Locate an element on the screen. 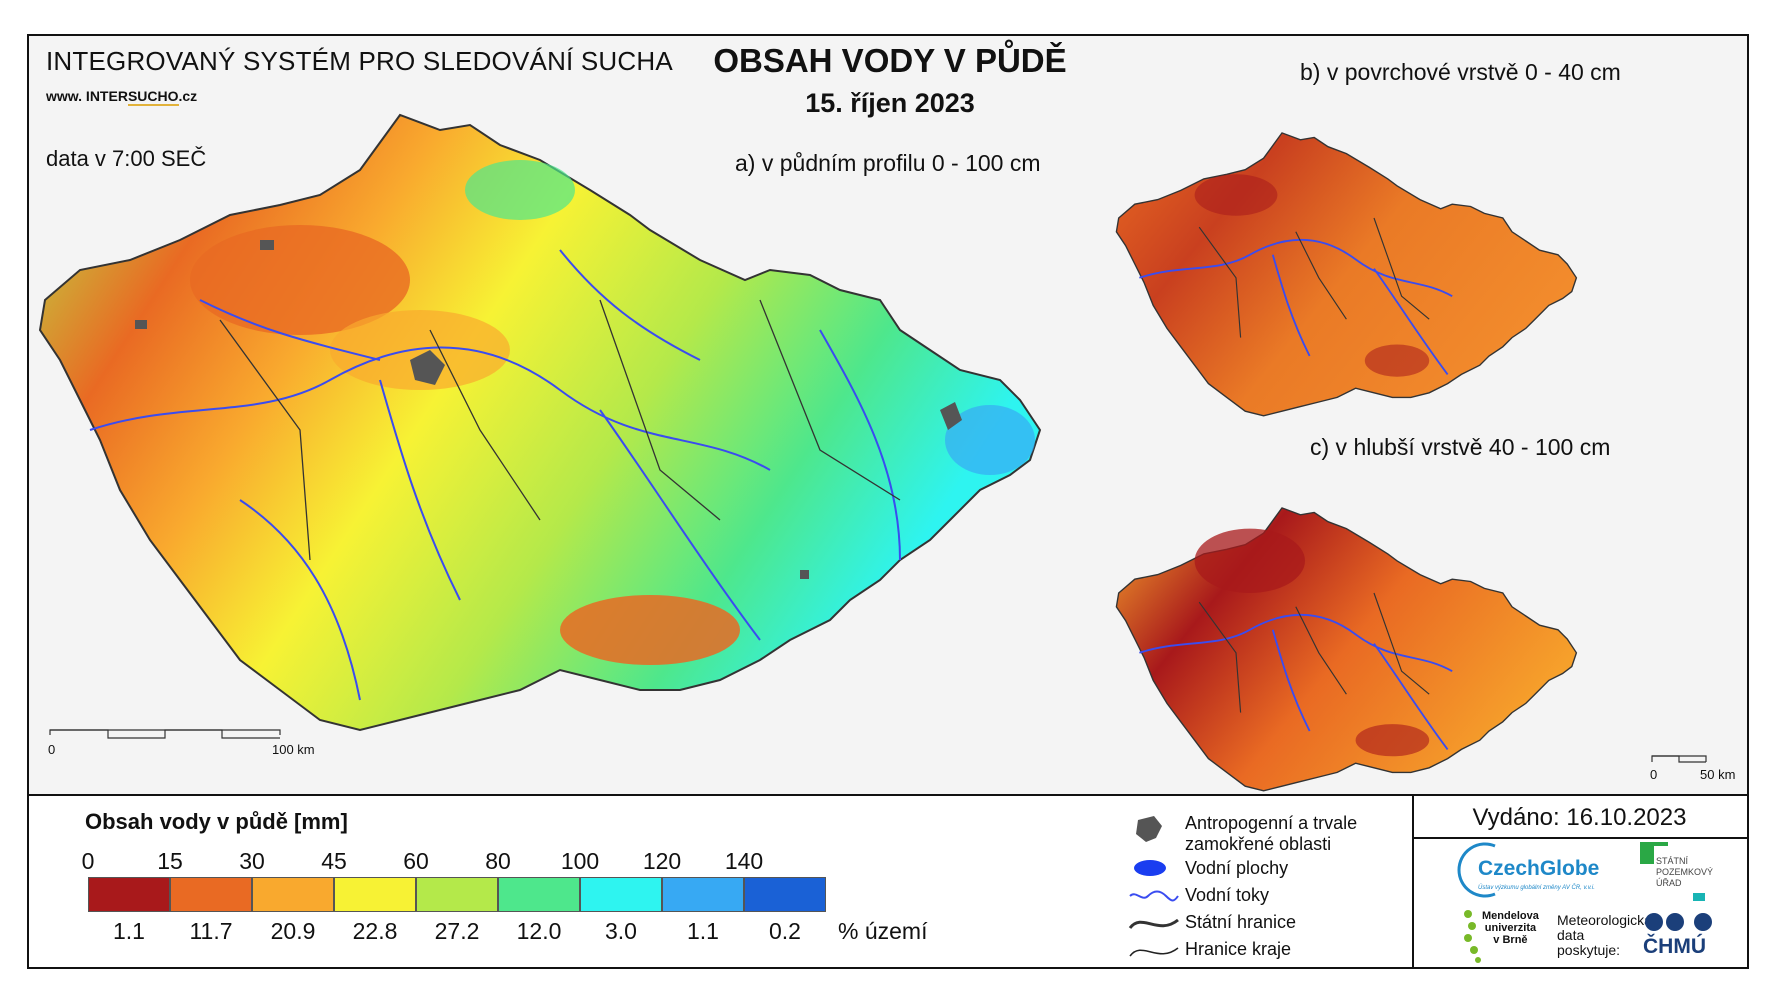 This screenshot has height=1003, width=1772. legend-percent: 27.2 is located at coordinates (457, 931).